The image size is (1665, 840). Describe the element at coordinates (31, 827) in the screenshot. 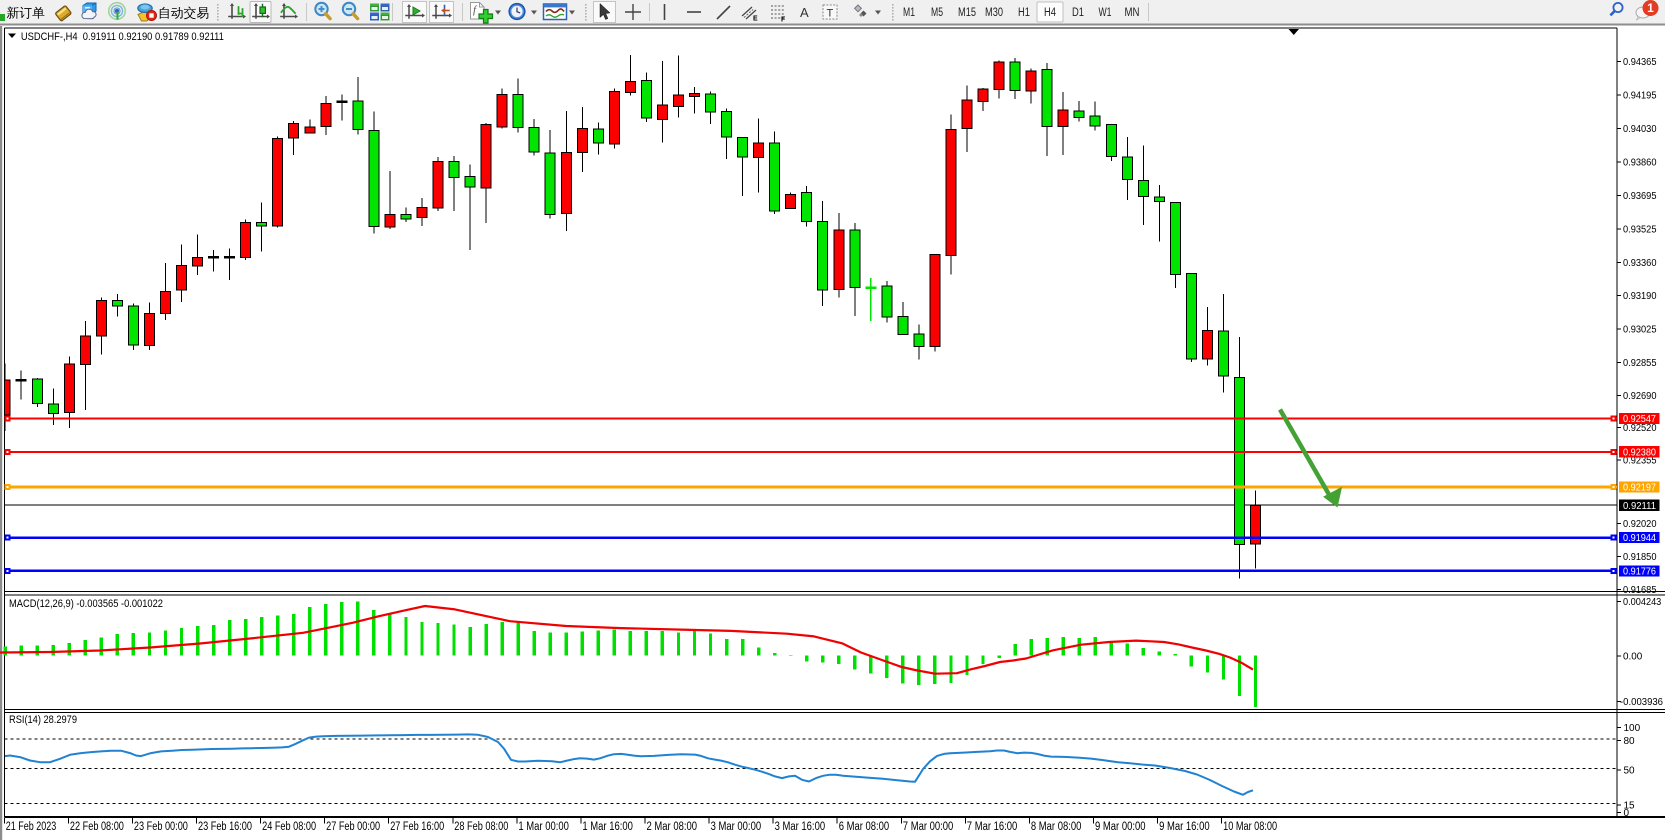

I see `svg-text: 21 Feb 2023` at that location.